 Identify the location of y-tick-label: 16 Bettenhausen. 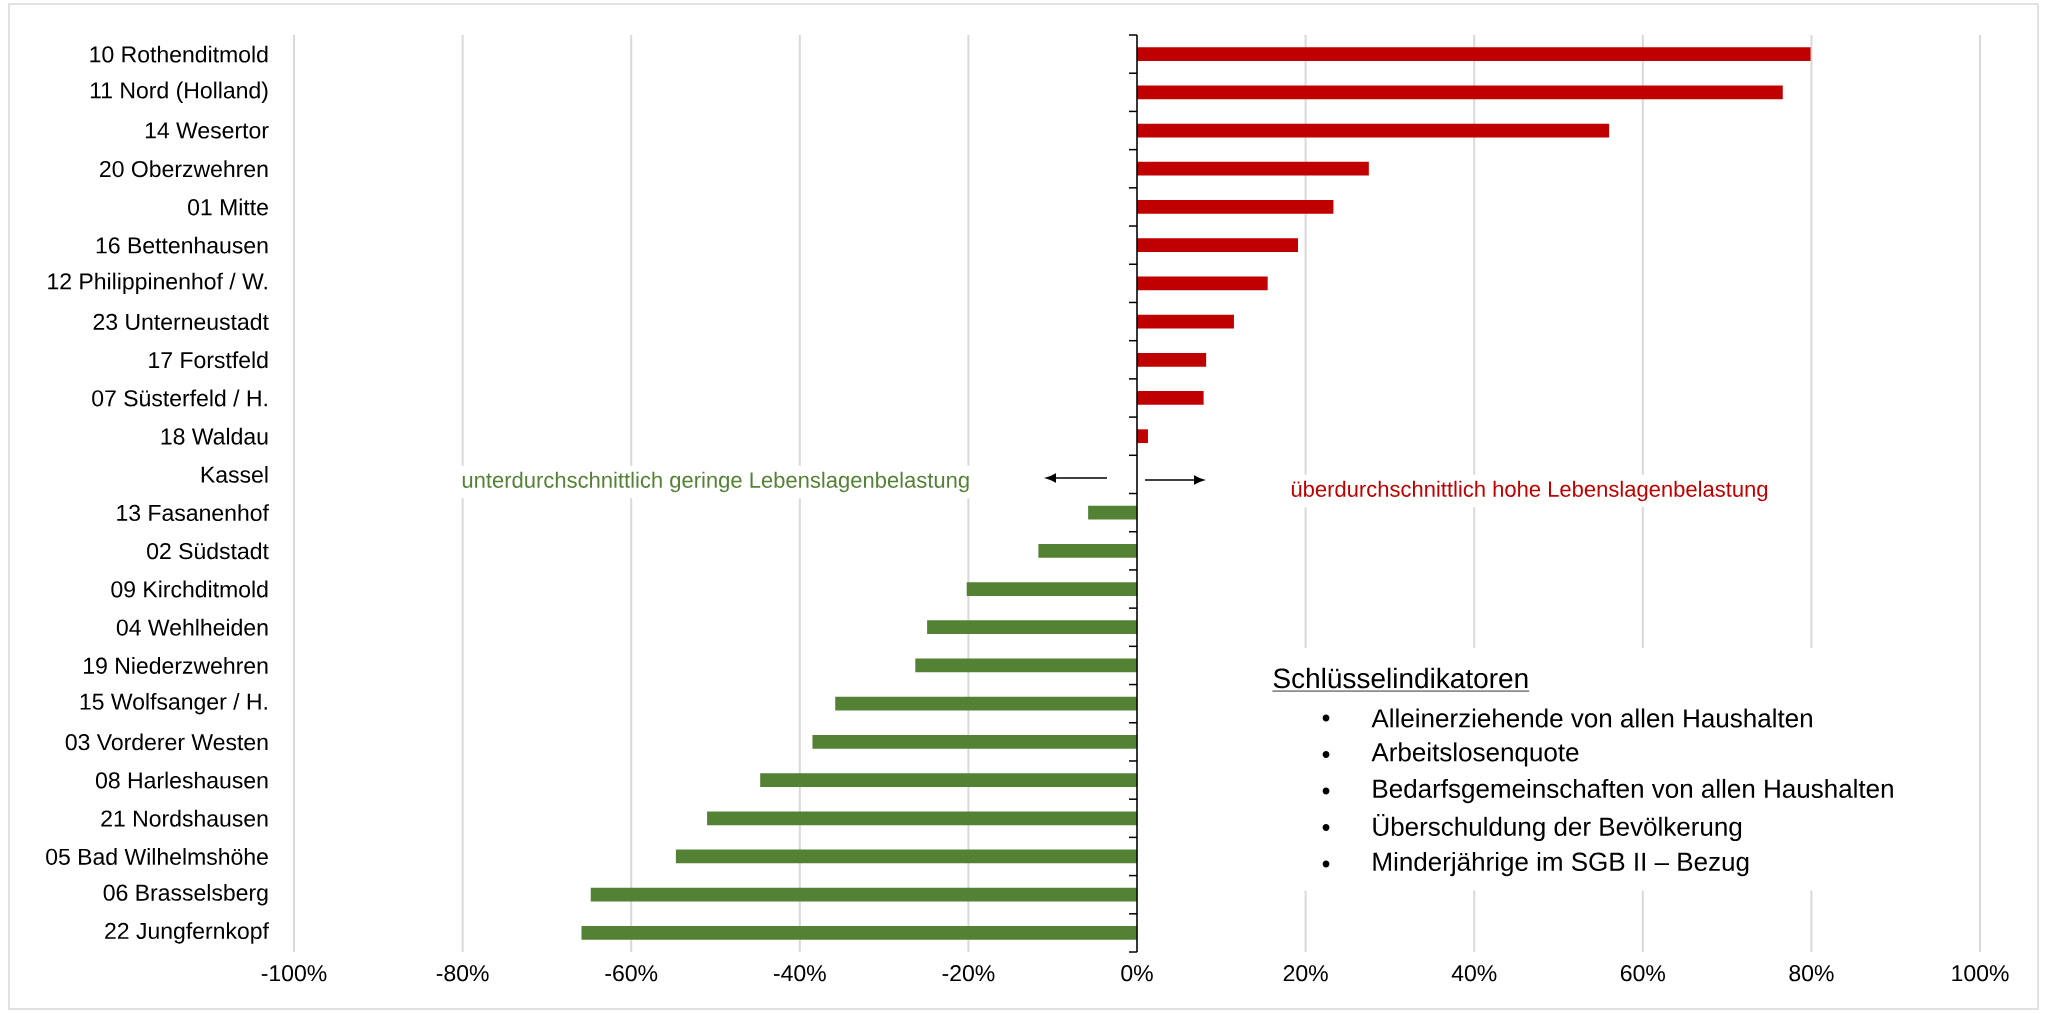
(182, 245).